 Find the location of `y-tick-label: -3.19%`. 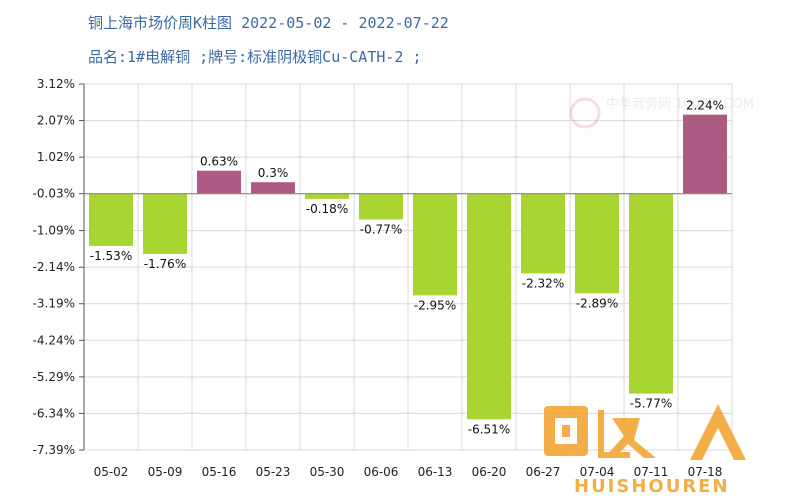

y-tick-label: -3.19% is located at coordinates (54, 304).